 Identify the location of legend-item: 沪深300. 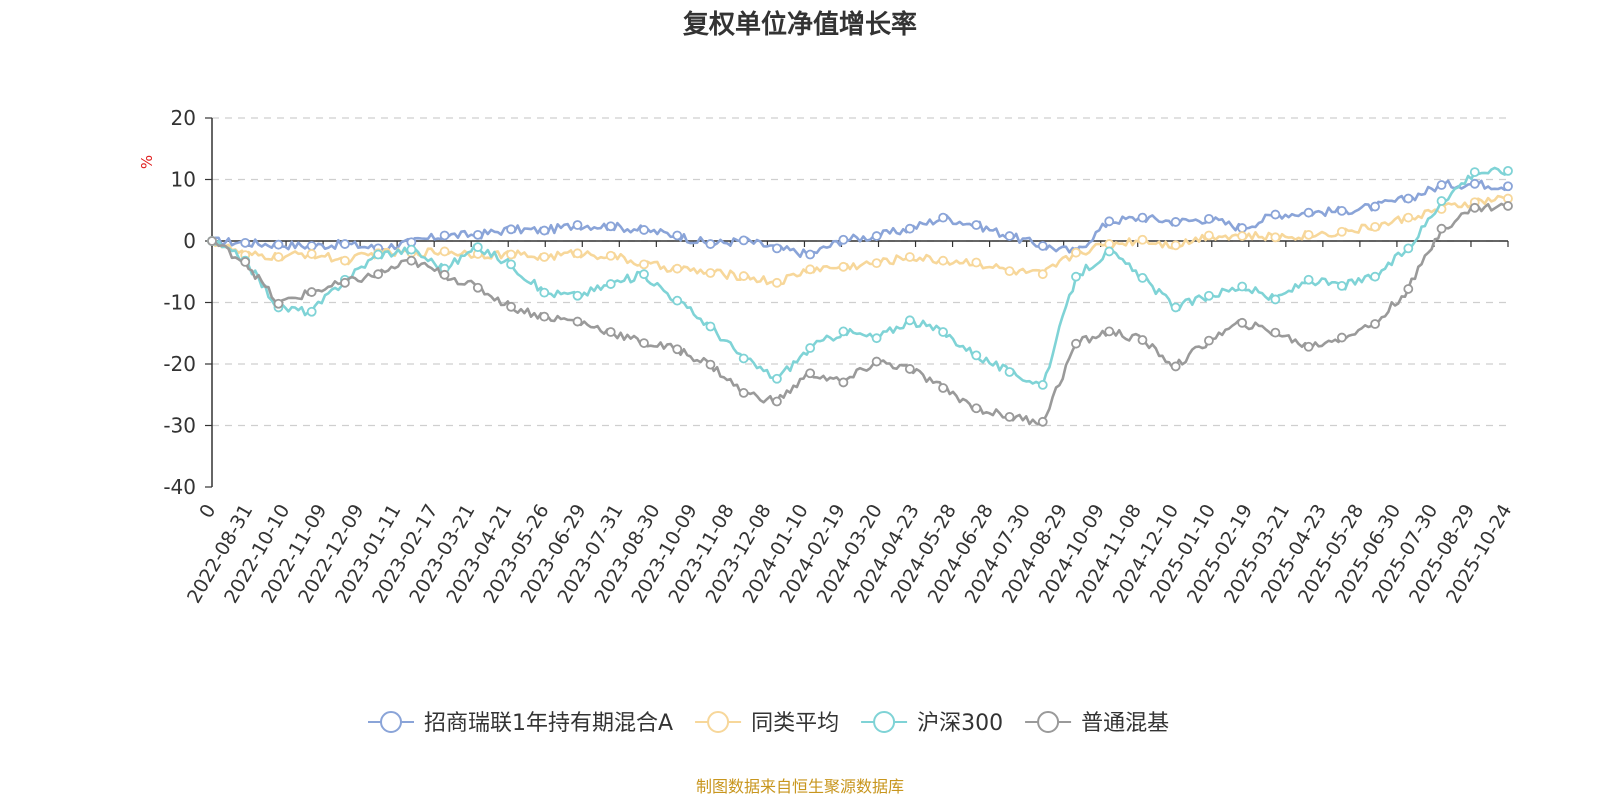
(932, 723).